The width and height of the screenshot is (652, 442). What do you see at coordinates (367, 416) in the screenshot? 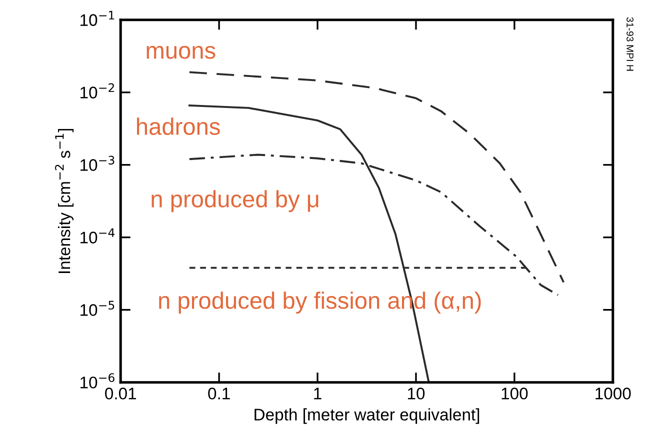
I see `x-axis-title: Depth [meter water equivalent]` at bounding box center [367, 416].